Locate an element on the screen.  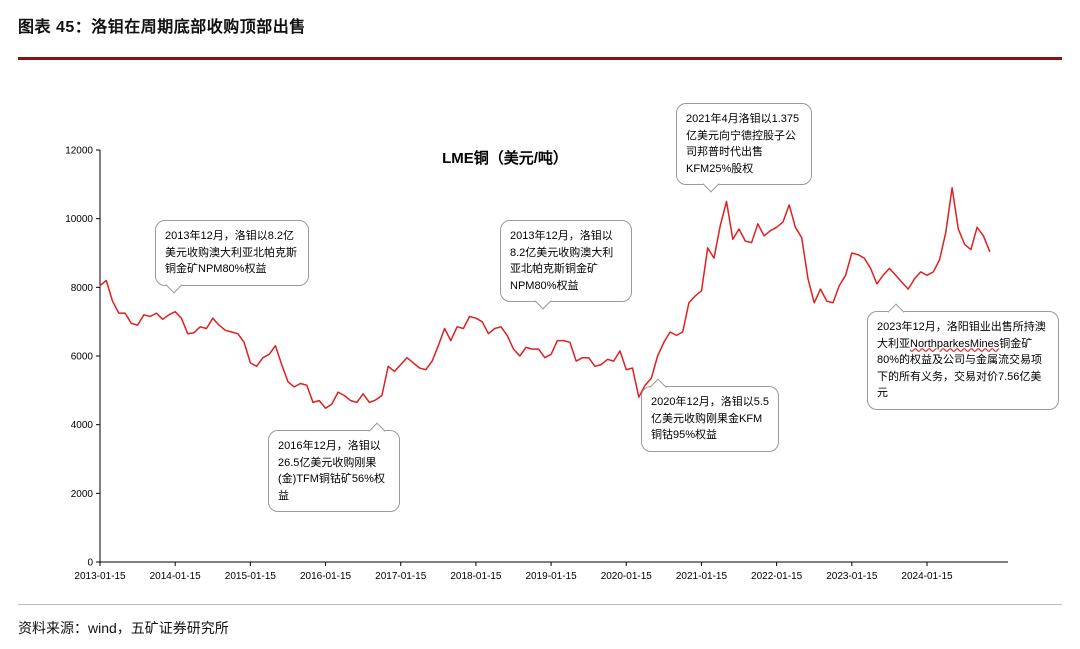
svg-text: 2022-01-15 is located at coordinates (777, 576).